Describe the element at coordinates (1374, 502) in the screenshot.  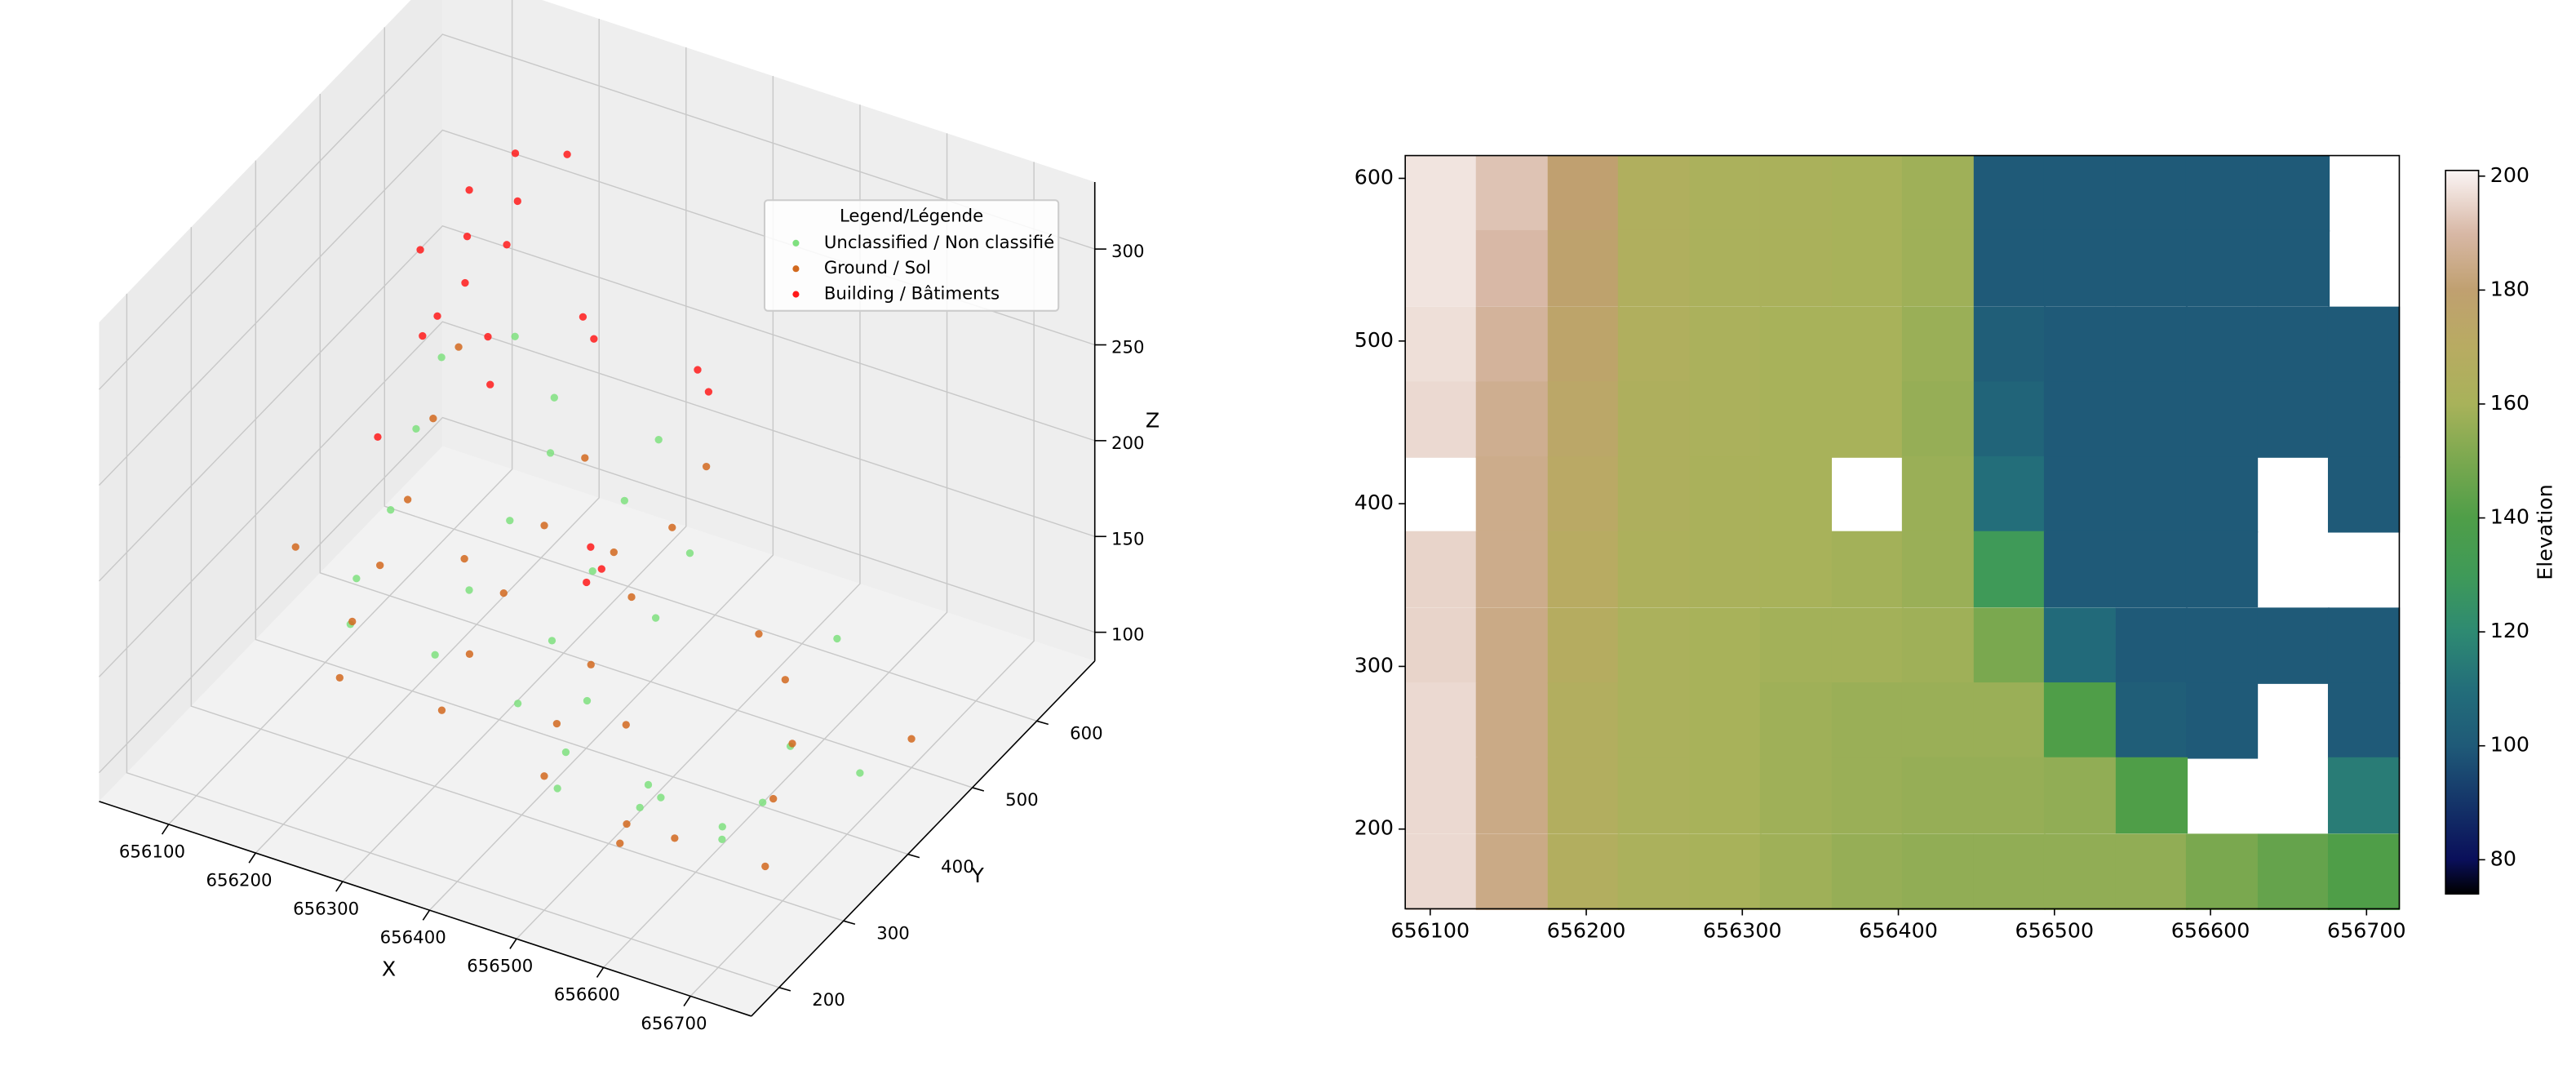
I see `y-tick-label: 400` at that location.